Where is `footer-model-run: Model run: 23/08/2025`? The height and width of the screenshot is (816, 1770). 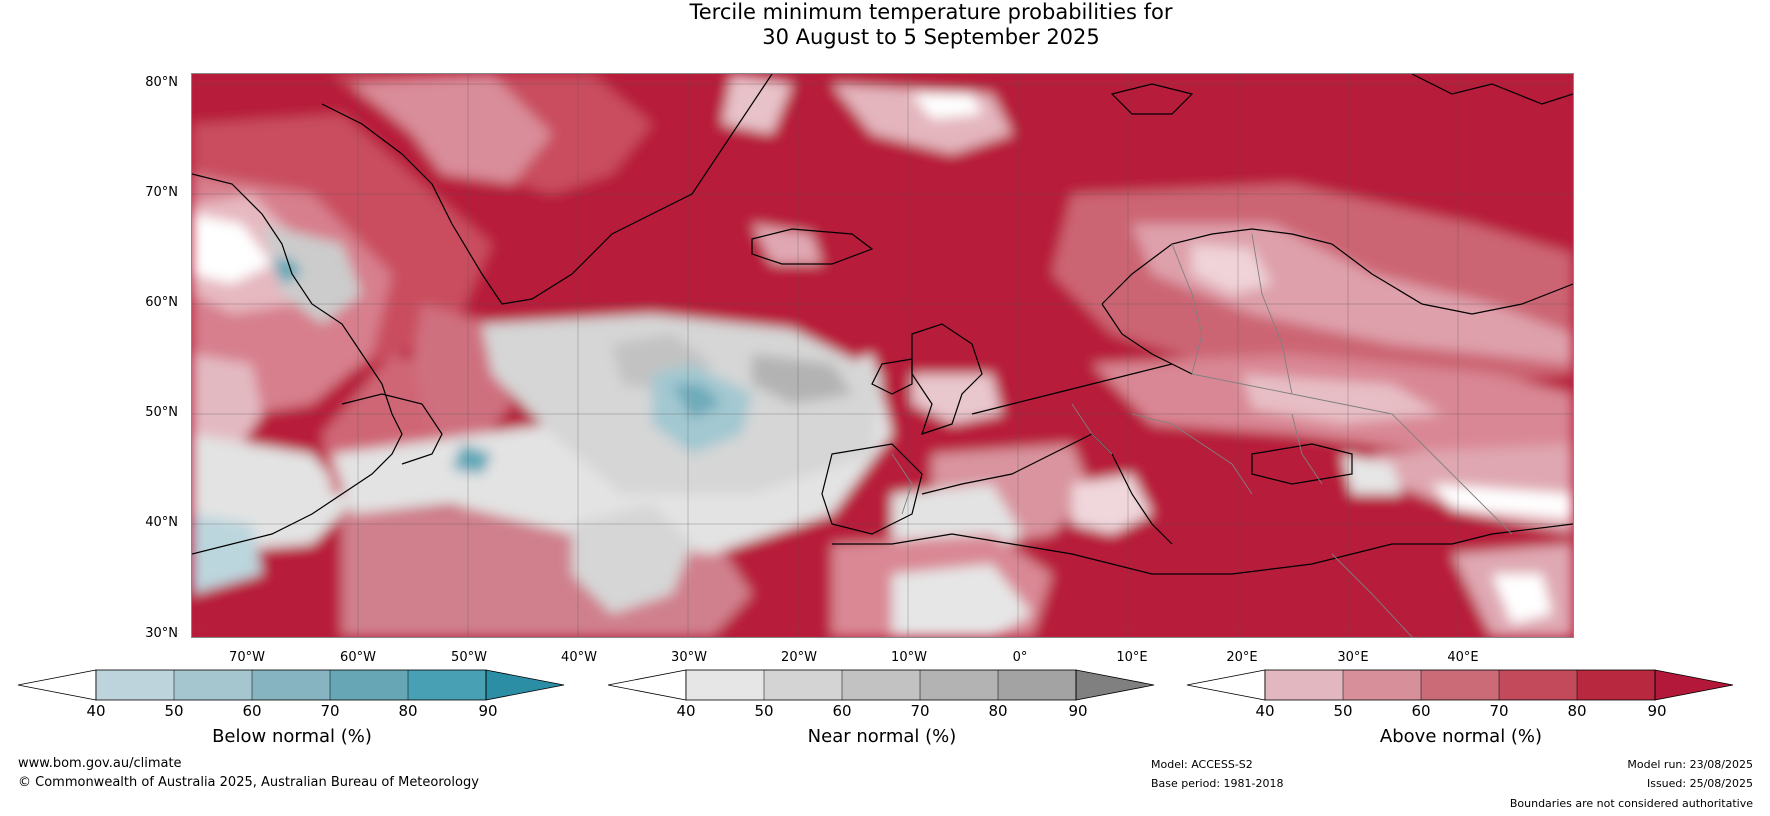
footer-model-run: Model run: 23/08/2025 is located at coordinates (1690, 764).